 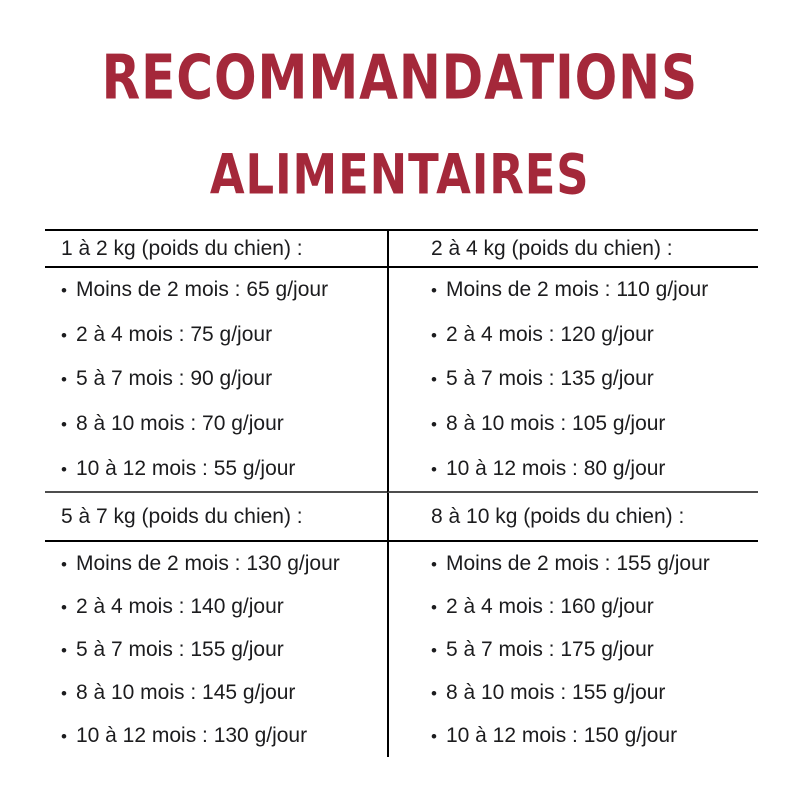 I want to click on diet-item-text: Moins de 2 mois : 65 g/jour, so click(x=202, y=290).